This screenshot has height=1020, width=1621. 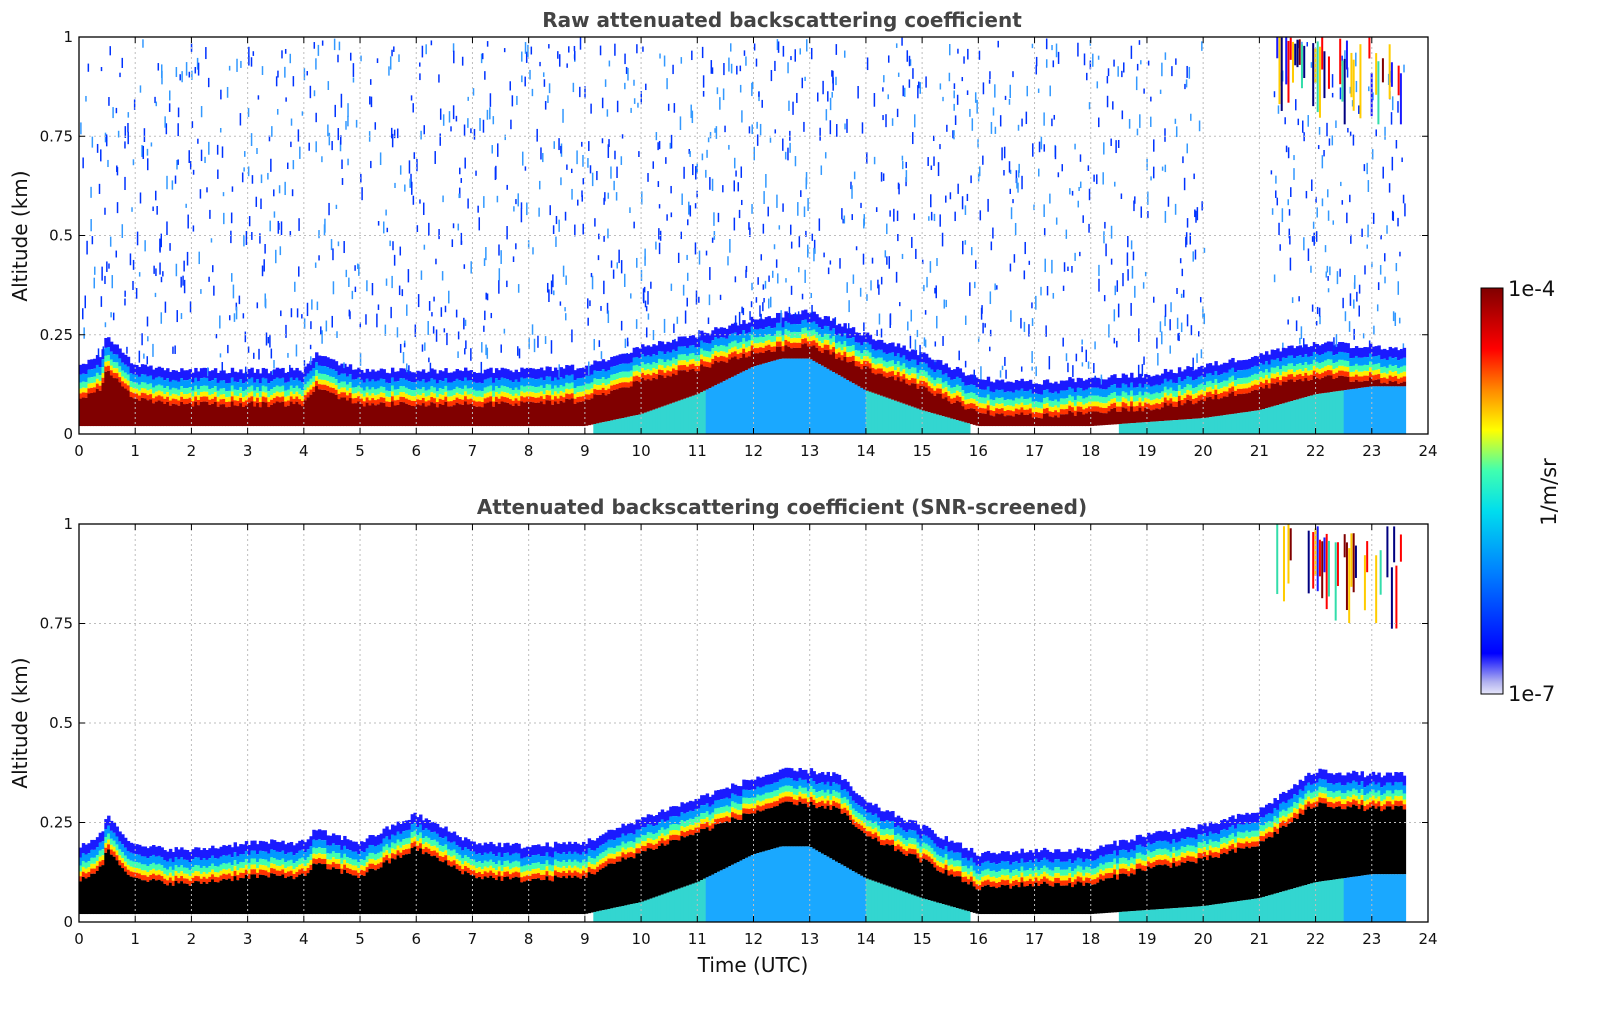 What do you see at coordinates (304, 451) in the screenshot?
I see `x-tick-label: 4` at bounding box center [304, 451].